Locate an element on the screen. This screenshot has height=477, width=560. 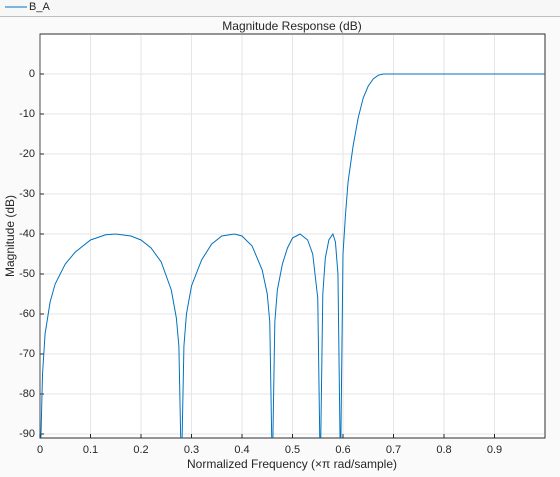
y-tick-label: -50 is located at coordinates (27, 274).